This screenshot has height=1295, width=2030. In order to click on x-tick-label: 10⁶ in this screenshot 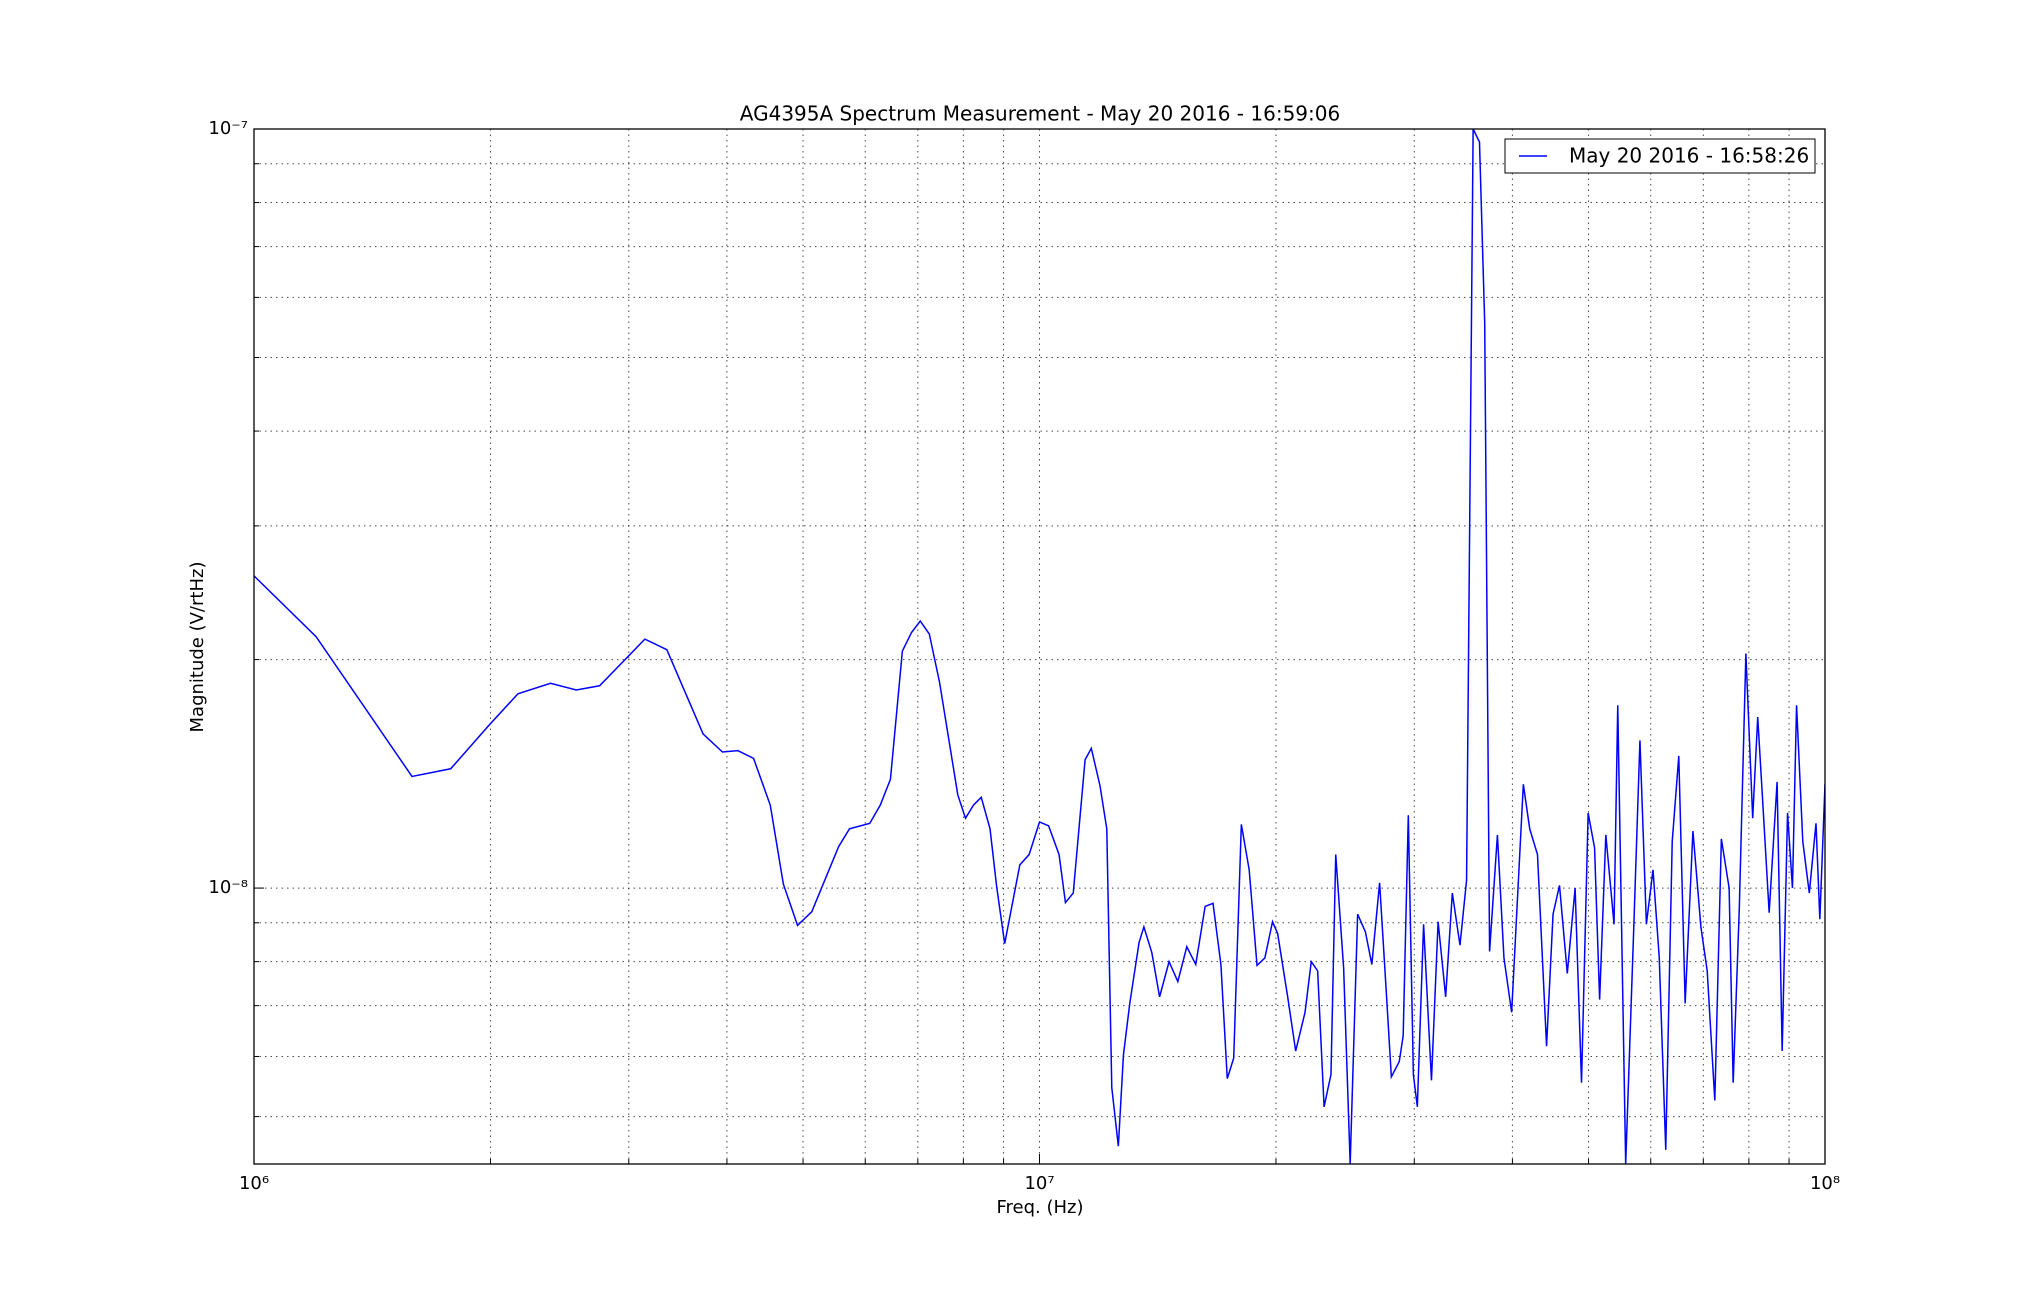, I will do `click(254, 1183)`.